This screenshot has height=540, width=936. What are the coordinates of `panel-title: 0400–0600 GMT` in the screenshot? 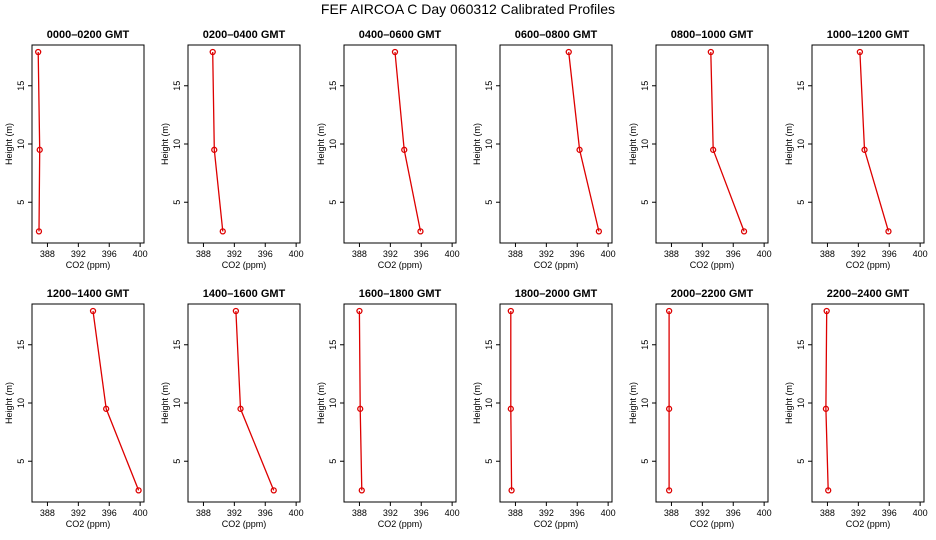 It's located at (400, 35).